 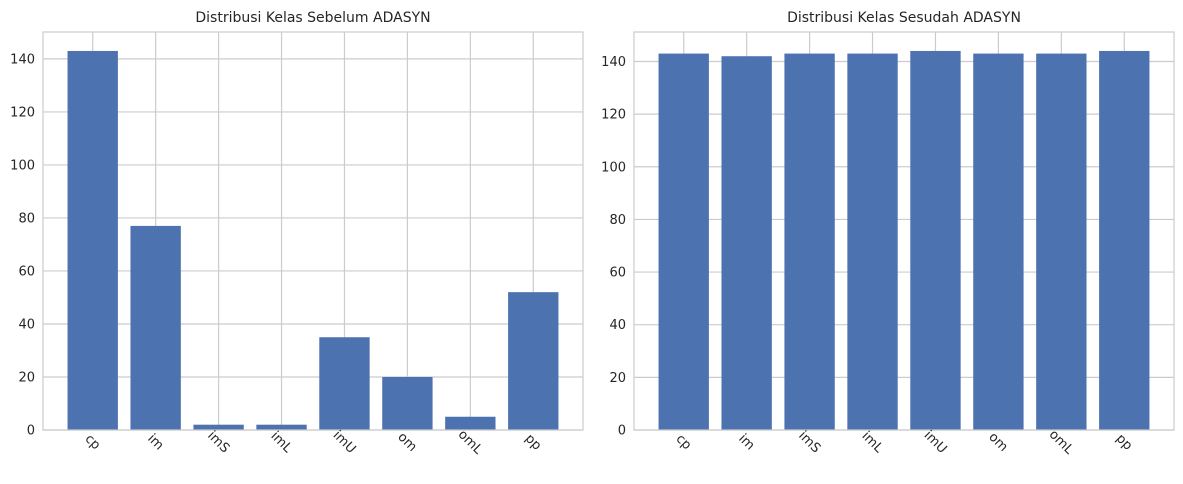 I want to click on chart-title: Distribusi Kelas Sesudah ADASYN, so click(x=904, y=18).